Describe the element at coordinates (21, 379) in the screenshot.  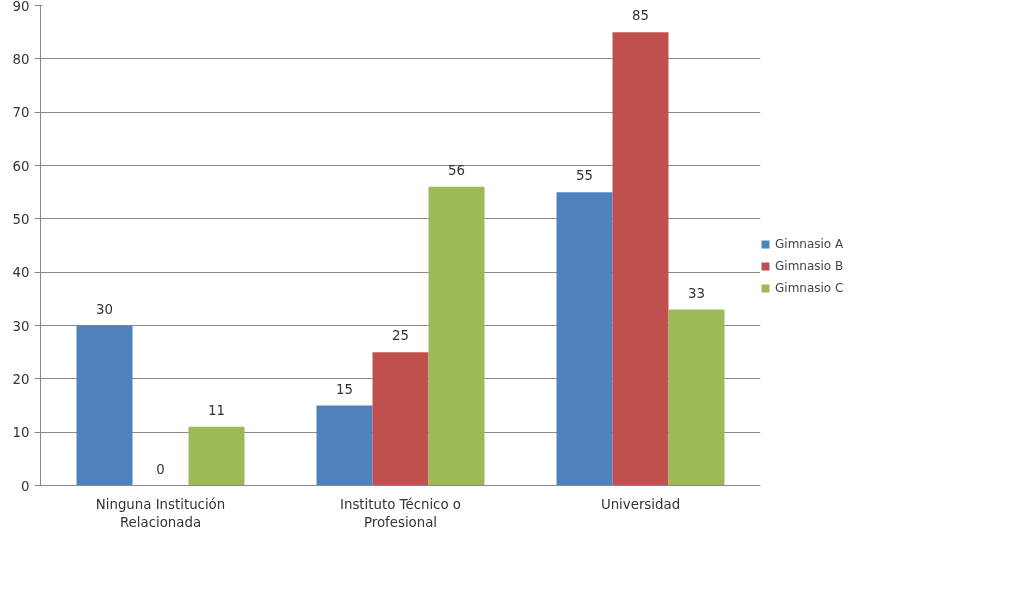
I see `y-tick-label: 20` at that location.